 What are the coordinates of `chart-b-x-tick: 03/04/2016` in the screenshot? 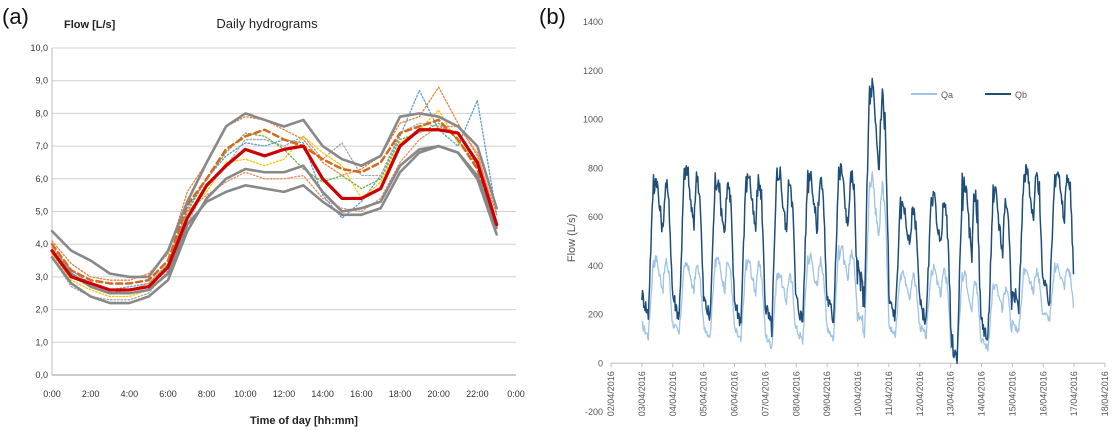 It's located at (642, 393).